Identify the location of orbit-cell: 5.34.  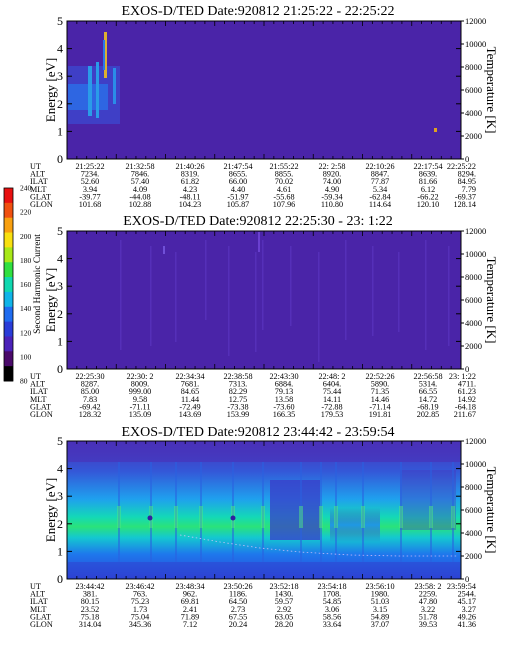
(380, 189).